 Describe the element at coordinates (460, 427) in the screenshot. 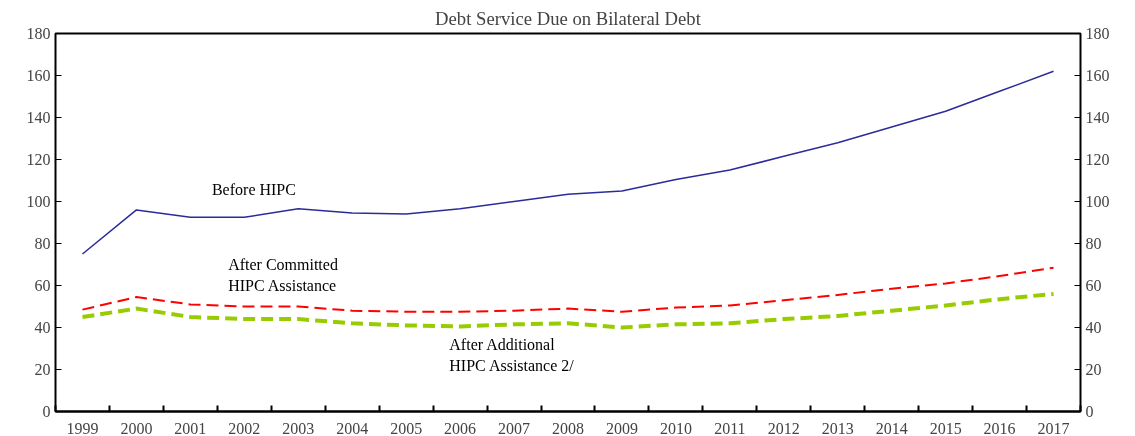

I see `x-tick-label: 2006` at that location.